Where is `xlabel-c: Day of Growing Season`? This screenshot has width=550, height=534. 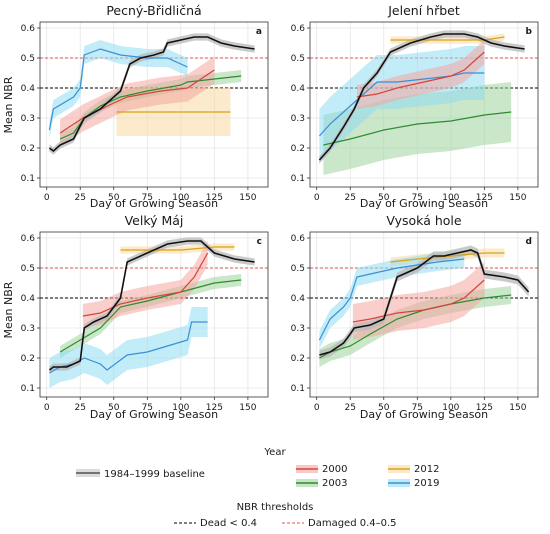
xlabel-c: Day of Growing Season is located at coordinates (154, 414).